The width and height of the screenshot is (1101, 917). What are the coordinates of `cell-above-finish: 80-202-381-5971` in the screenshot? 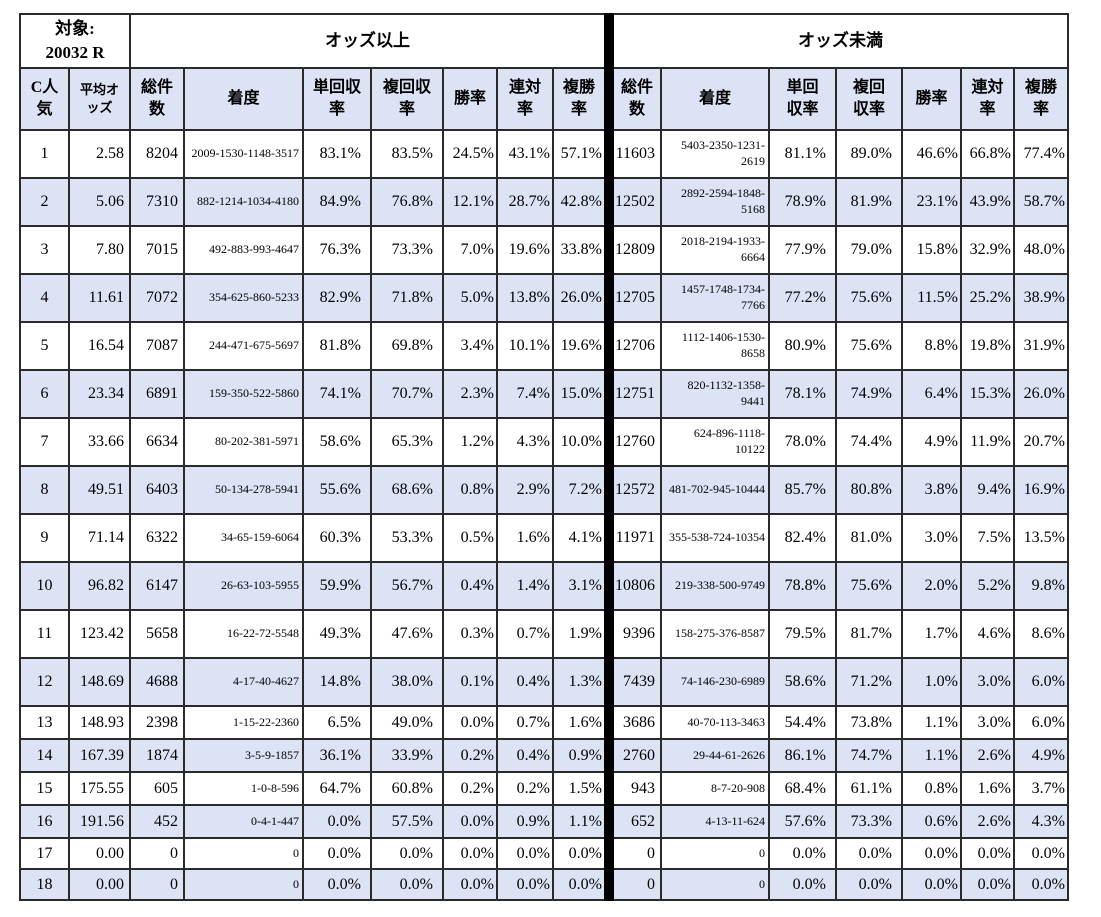 It's located at (243, 442).